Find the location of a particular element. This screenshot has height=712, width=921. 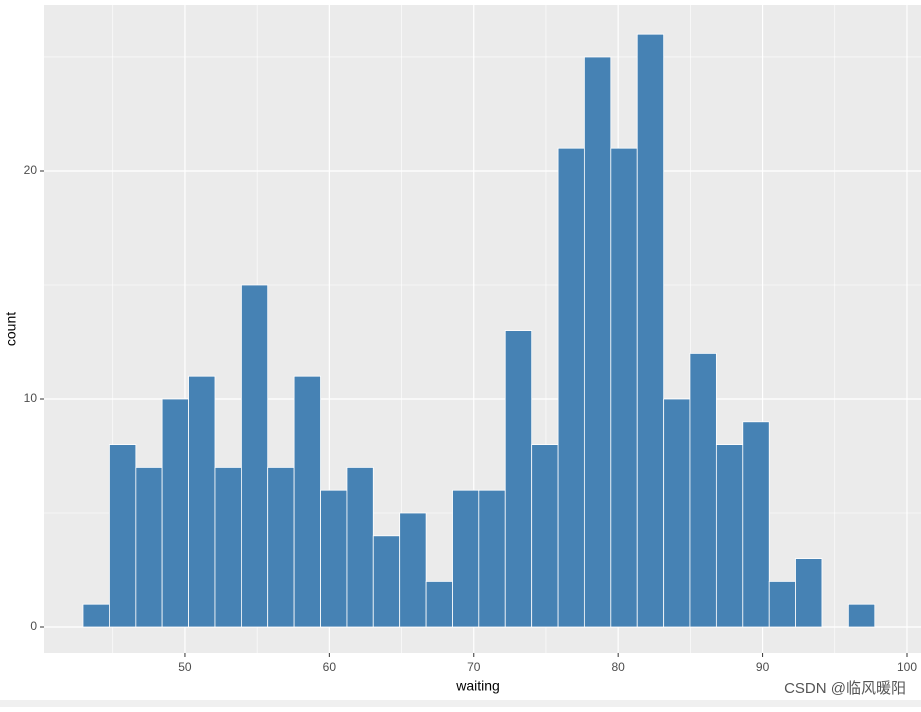

y-tick-label: 20 is located at coordinates (31, 170).